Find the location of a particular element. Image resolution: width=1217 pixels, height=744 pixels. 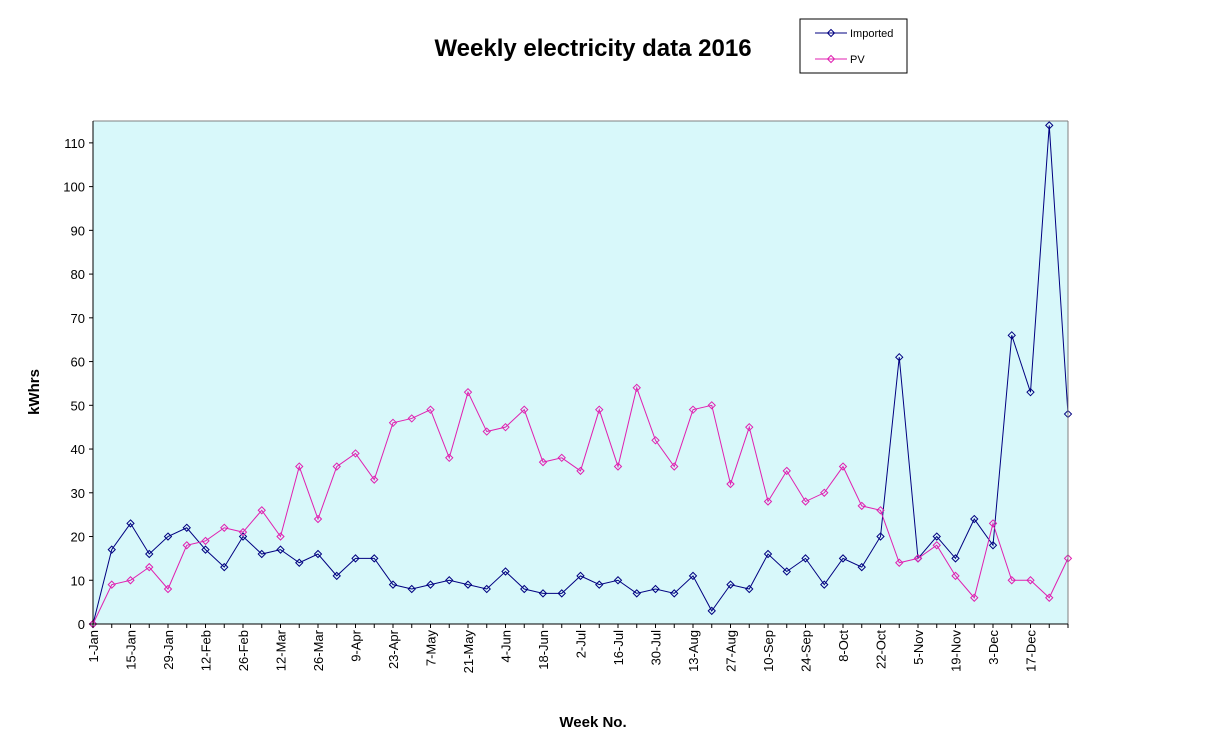

x-tick-label: 9-Apr is located at coordinates (356, 645).